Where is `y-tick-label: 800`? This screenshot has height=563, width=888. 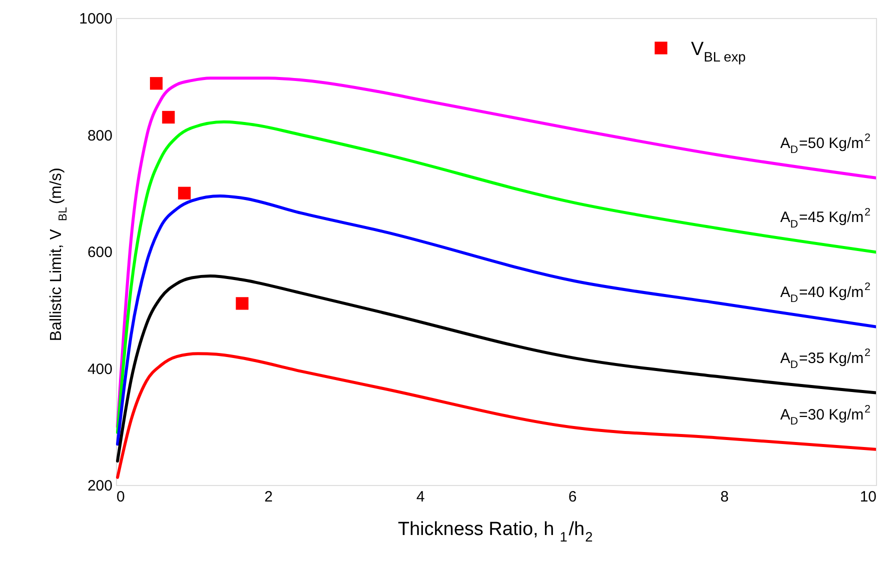
y-tick-label: 800 is located at coordinates (99, 135).